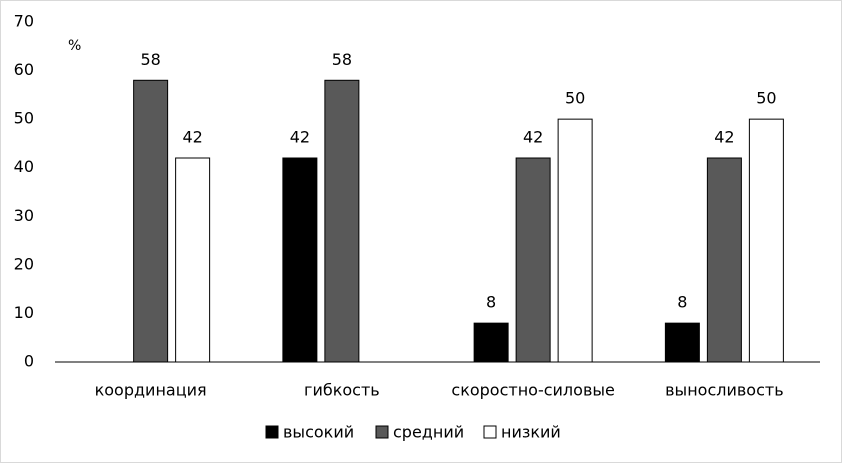  Describe the element at coordinates (29, 361) in the screenshot. I see `y-tick-label: 0` at that location.